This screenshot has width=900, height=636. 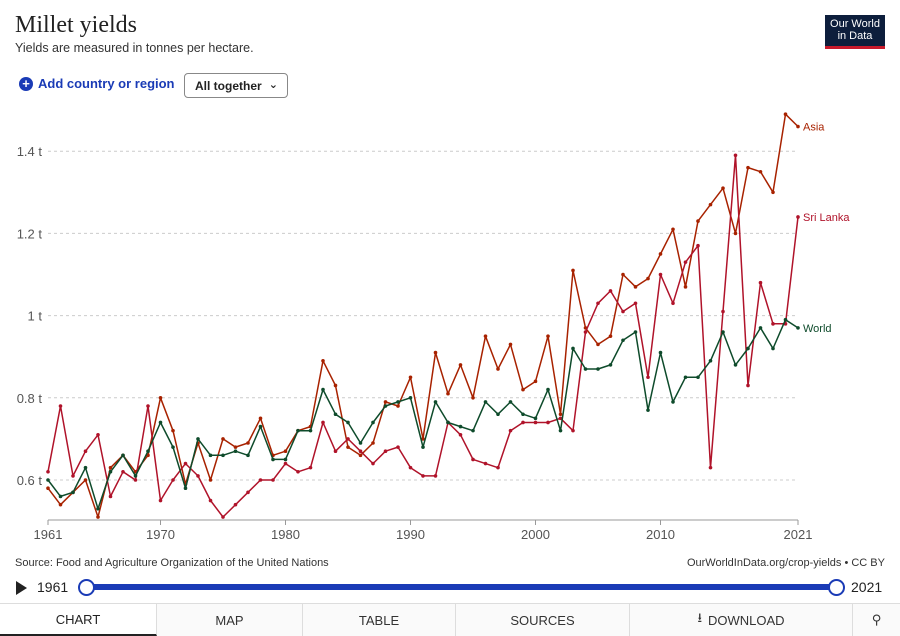 I want to click on timeline-track, so click(x=460, y=587).